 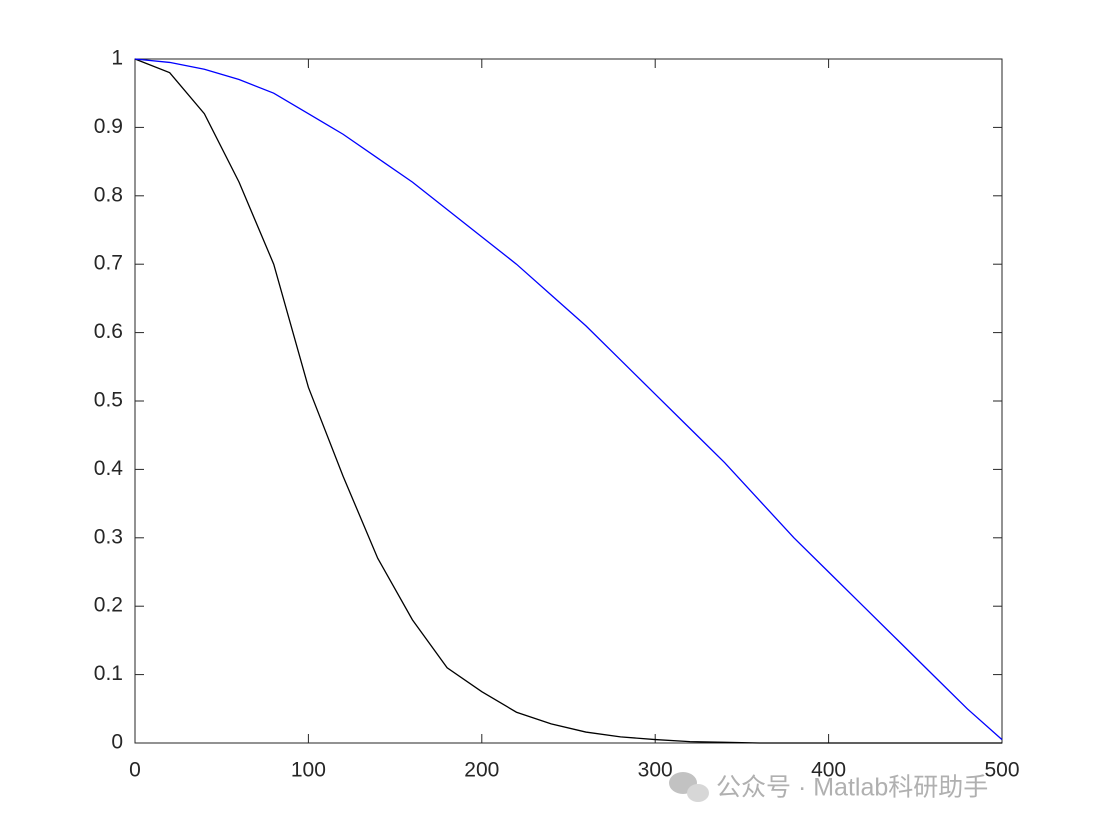 What do you see at coordinates (117, 742) in the screenshot?
I see `y-tick-label: 0` at bounding box center [117, 742].